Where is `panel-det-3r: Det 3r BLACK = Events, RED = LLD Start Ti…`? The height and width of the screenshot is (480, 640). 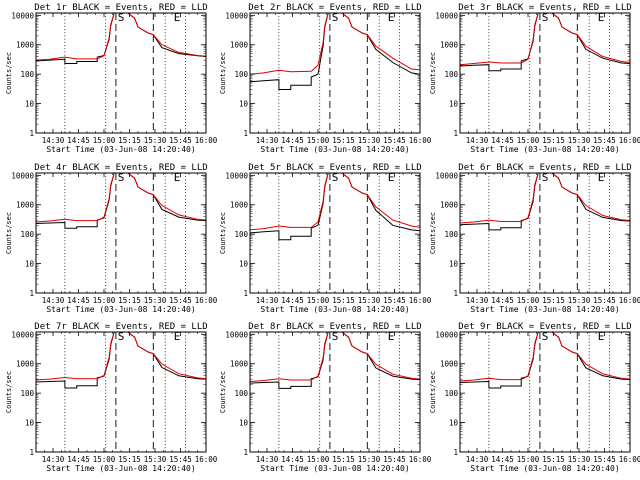
panel-det-3r: Det 3r BLACK = Events, RED = LLD Start Ti… is located at coordinates (534, 78).